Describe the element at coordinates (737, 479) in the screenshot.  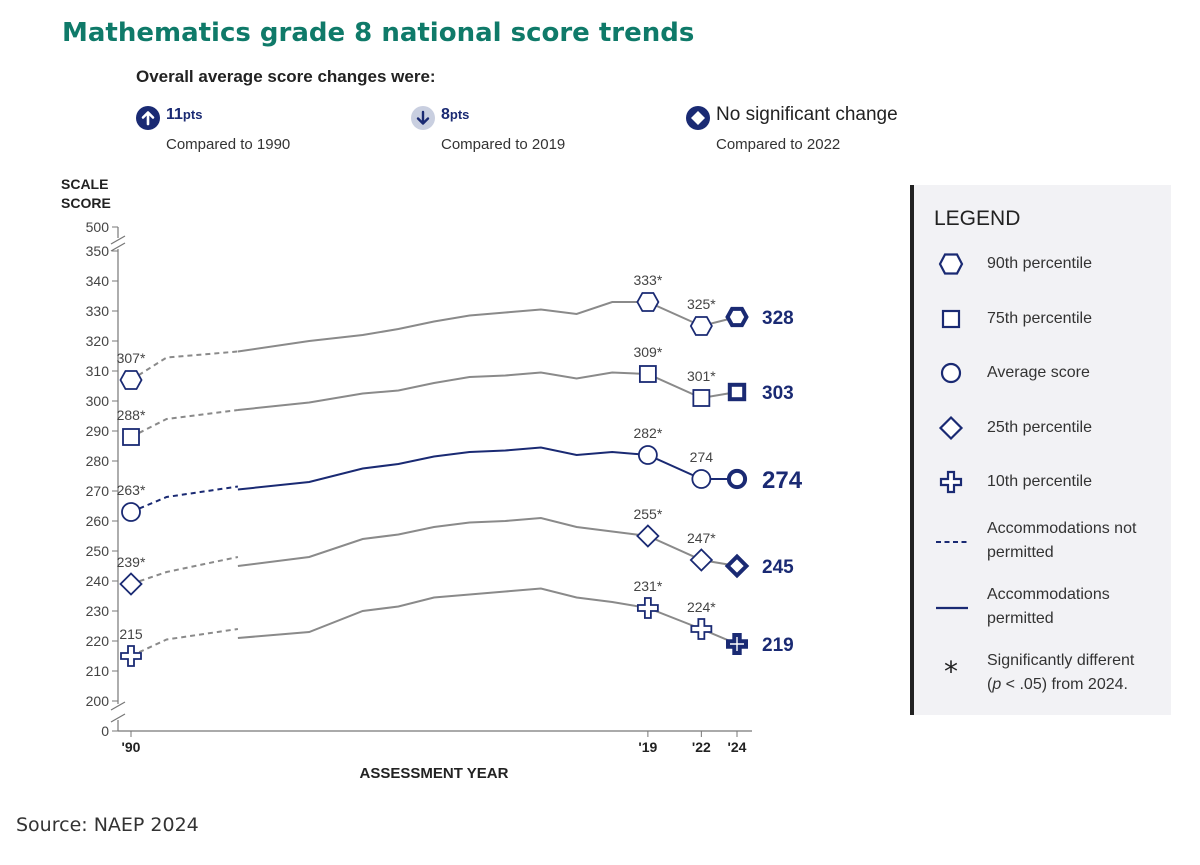
I see `circle-marker-2024` at that location.